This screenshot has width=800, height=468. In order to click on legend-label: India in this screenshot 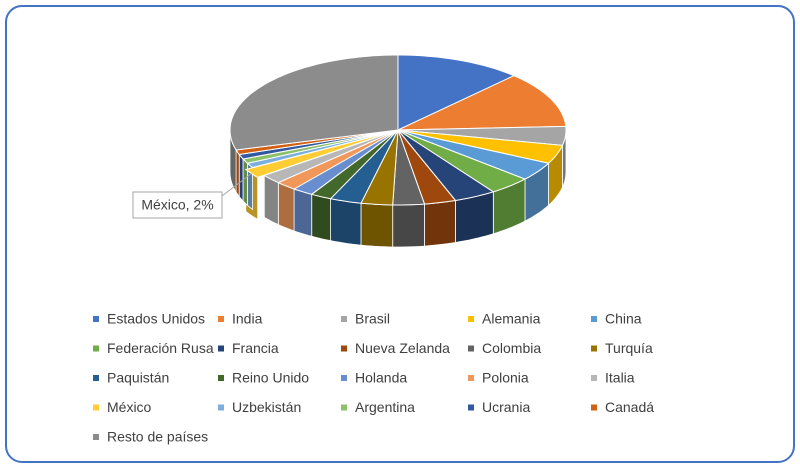, I will do `click(247, 319)`.